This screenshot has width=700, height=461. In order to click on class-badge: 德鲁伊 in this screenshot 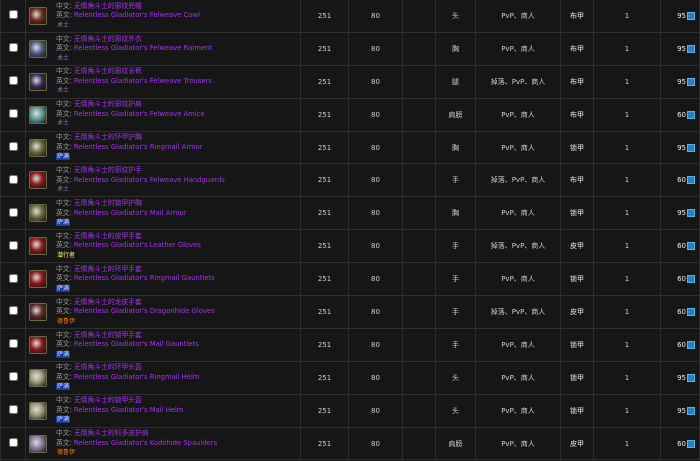, I will do `click(66, 321)`.